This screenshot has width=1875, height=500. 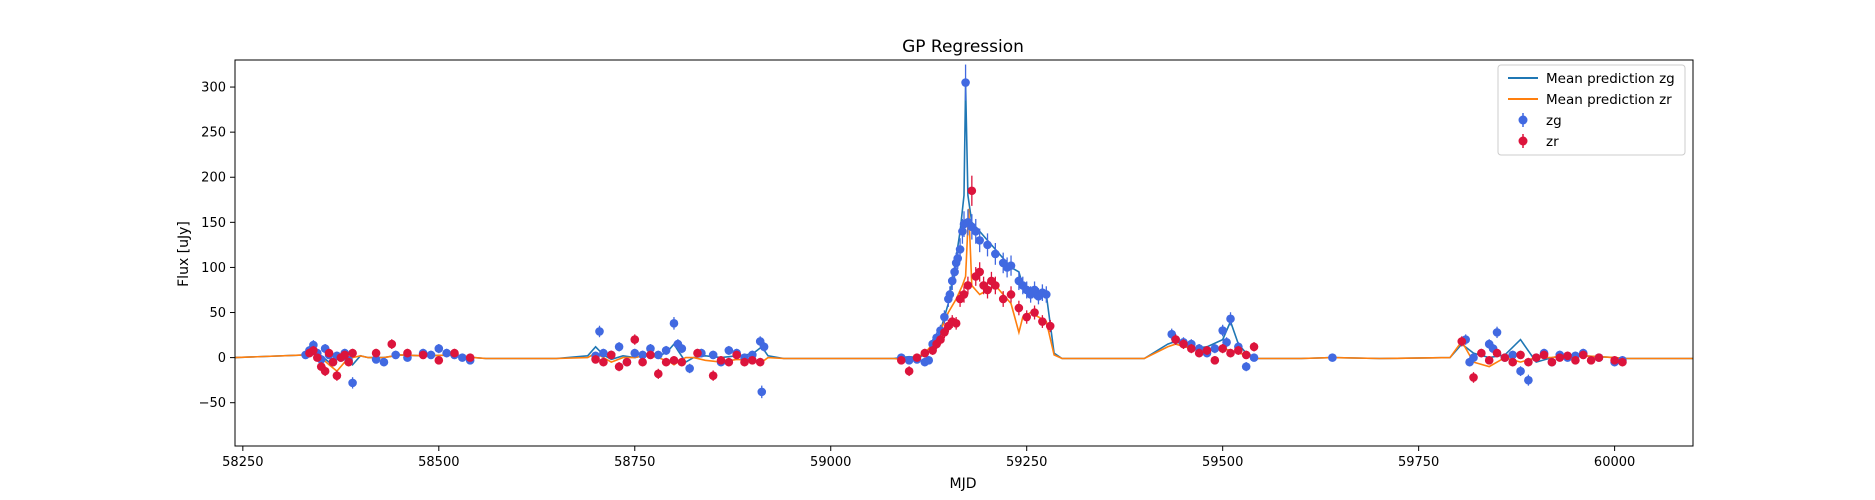 I want to click on y-tick-label: 50, so click(x=217, y=313).